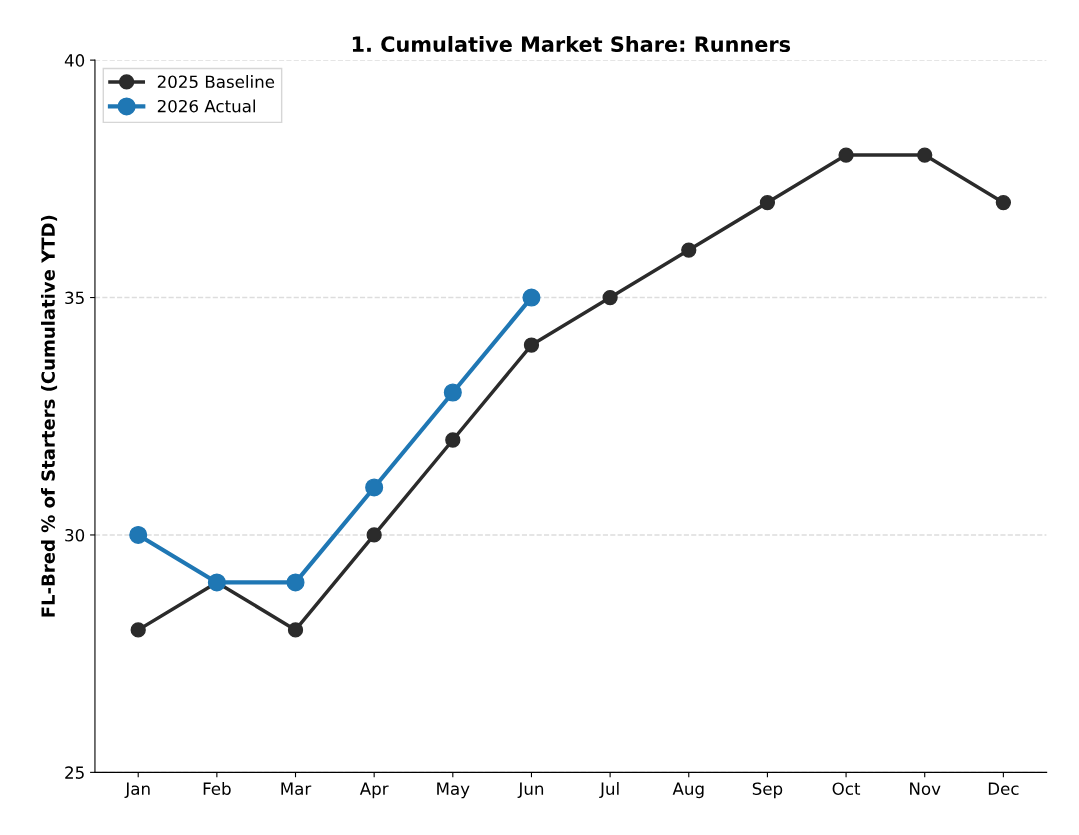  I want to click on x-tick-label: Jan, so click(137, 790).